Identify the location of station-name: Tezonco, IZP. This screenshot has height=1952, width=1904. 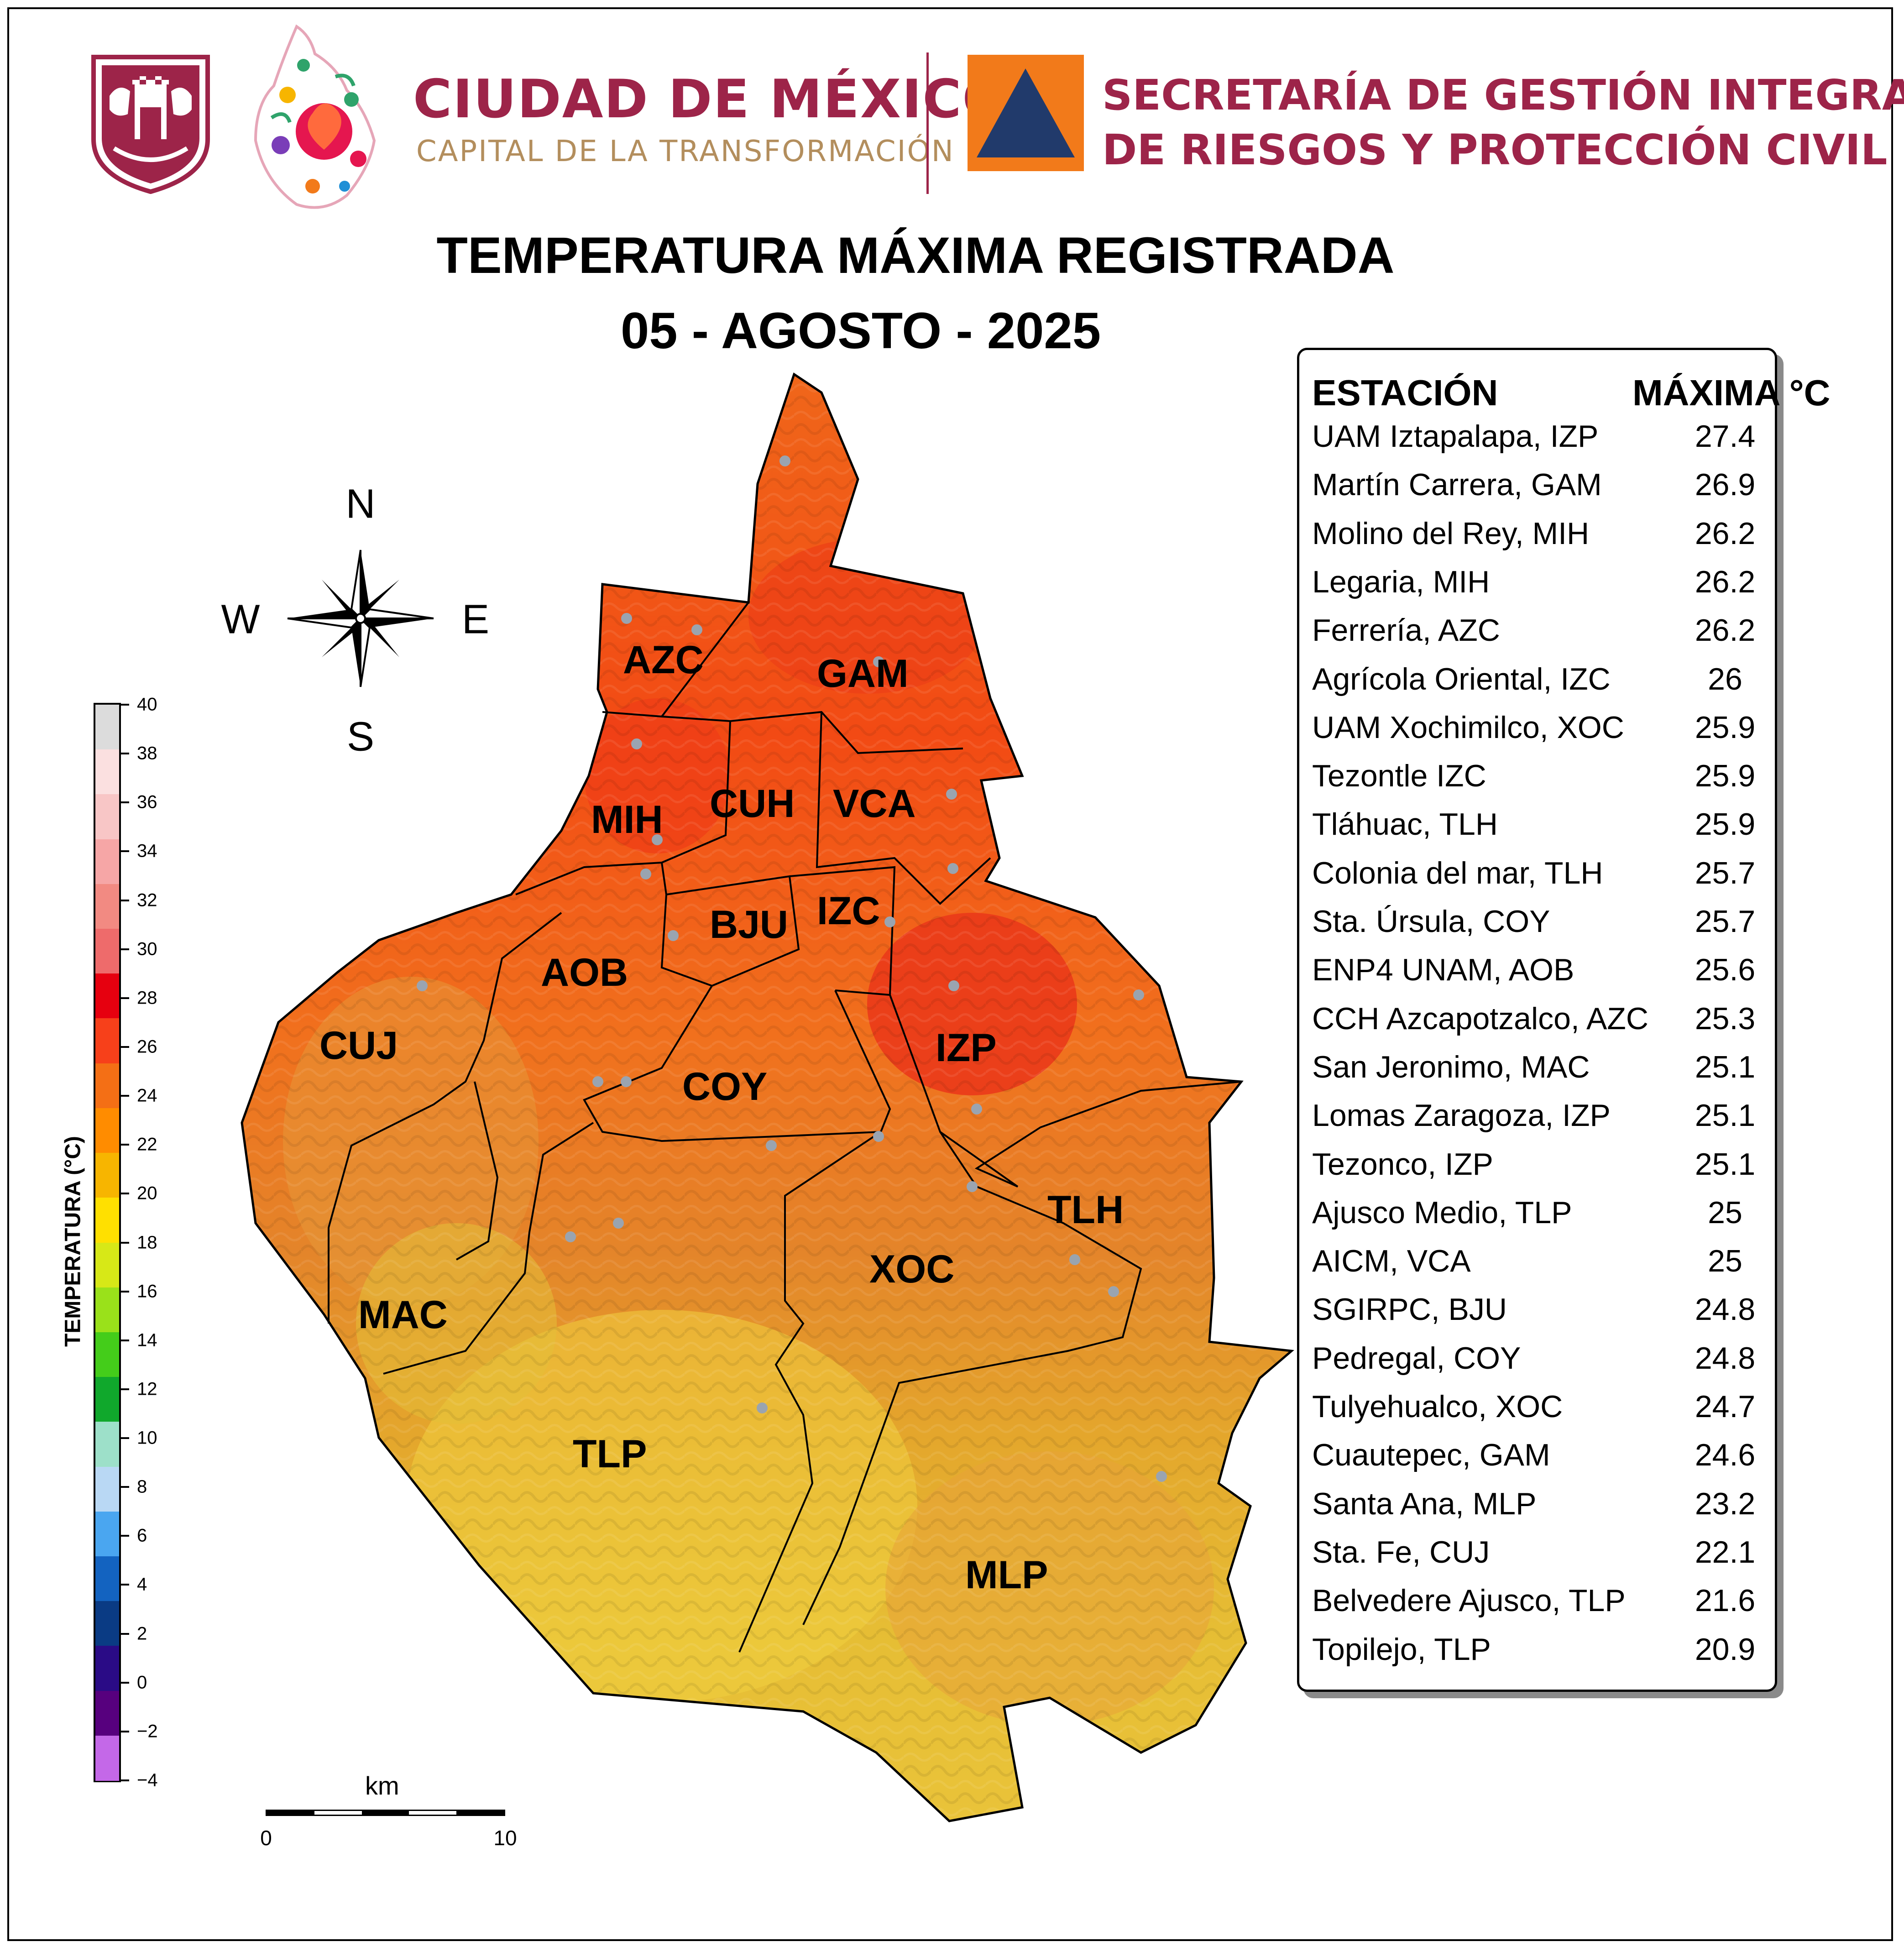
(1403, 1164).